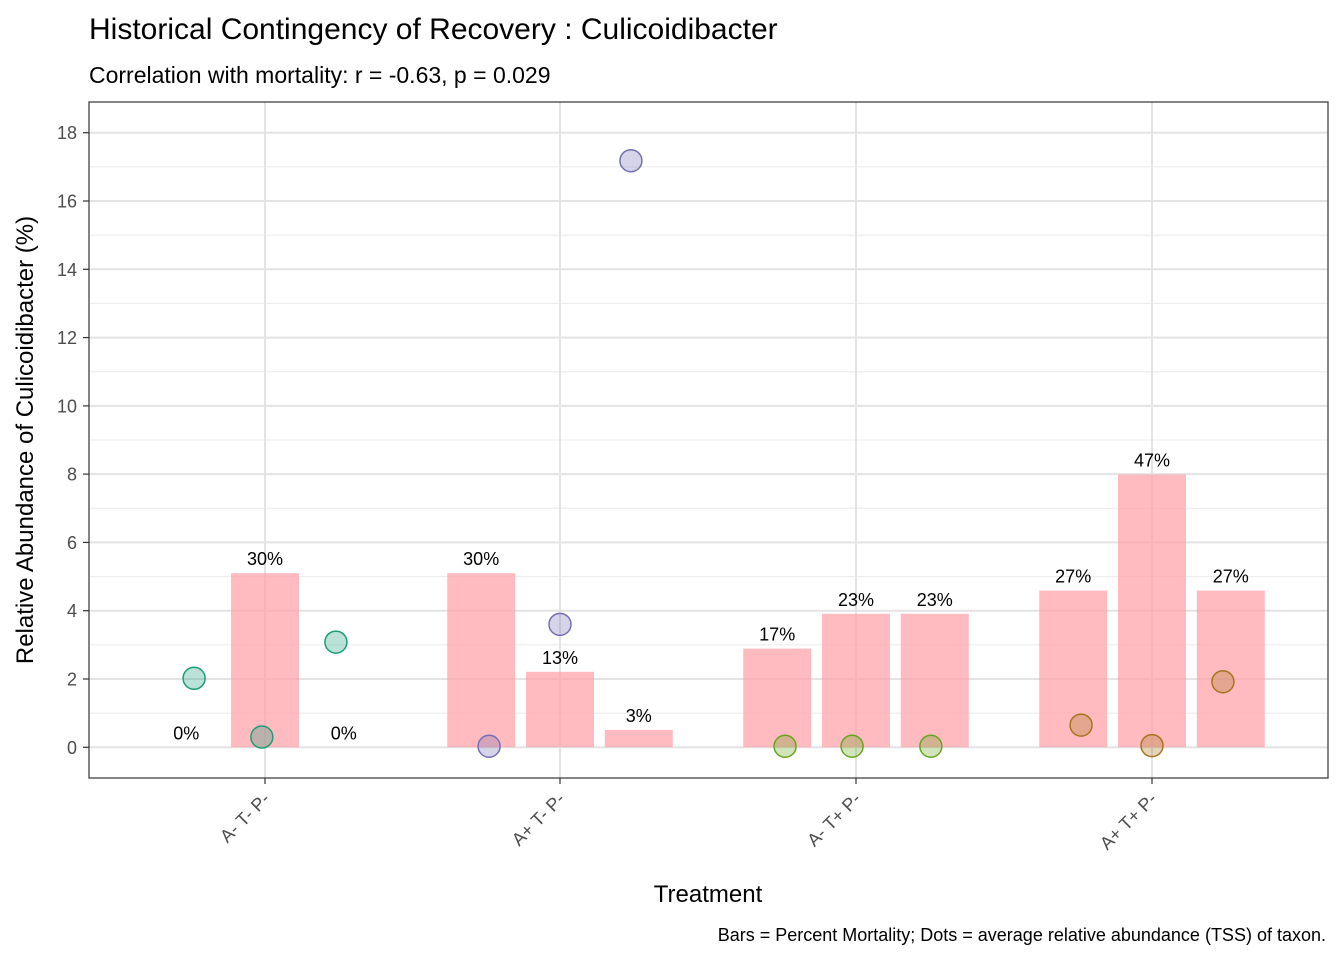 The image size is (1344, 960). Describe the element at coordinates (72, 748) in the screenshot. I see `y-tick-label: 0` at that location.